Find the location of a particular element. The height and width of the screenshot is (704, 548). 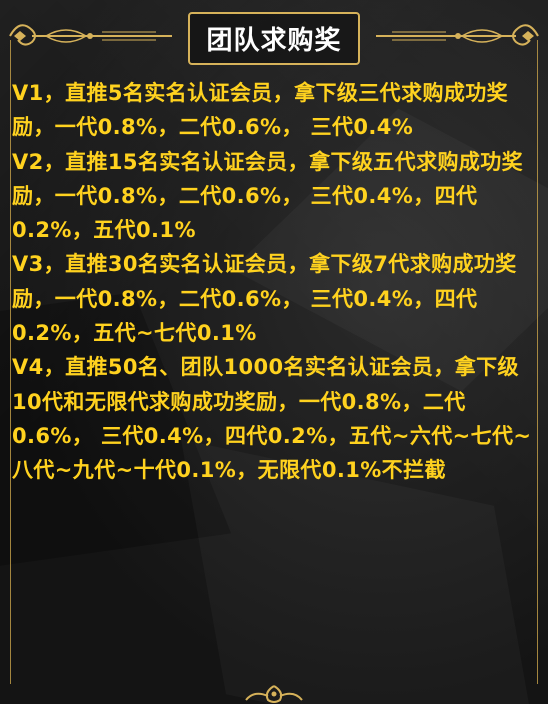

flourish-icon is located at coordinates (274, 694).